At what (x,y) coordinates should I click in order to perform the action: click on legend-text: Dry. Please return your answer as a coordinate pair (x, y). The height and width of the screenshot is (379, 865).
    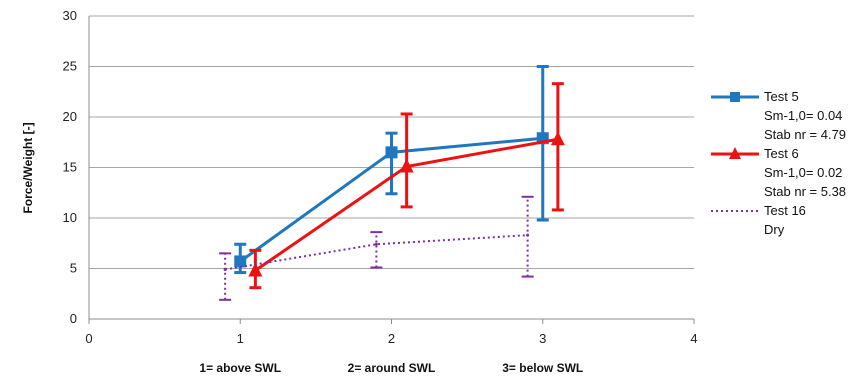
    Looking at the image, I should click on (774, 229).